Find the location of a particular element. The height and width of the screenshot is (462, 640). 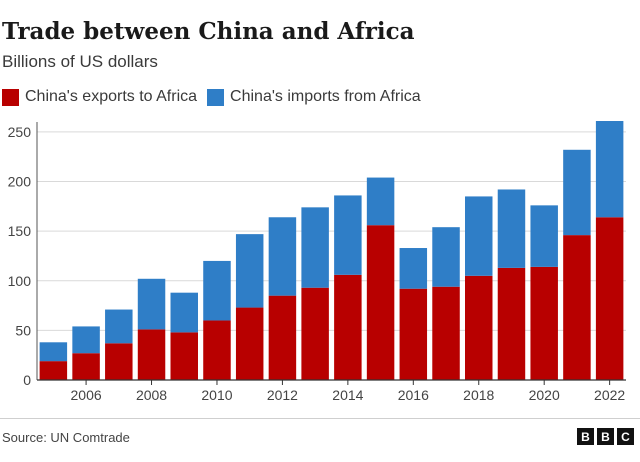

chart-title: Trade between China and Africa is located at coordinates (208, 31).